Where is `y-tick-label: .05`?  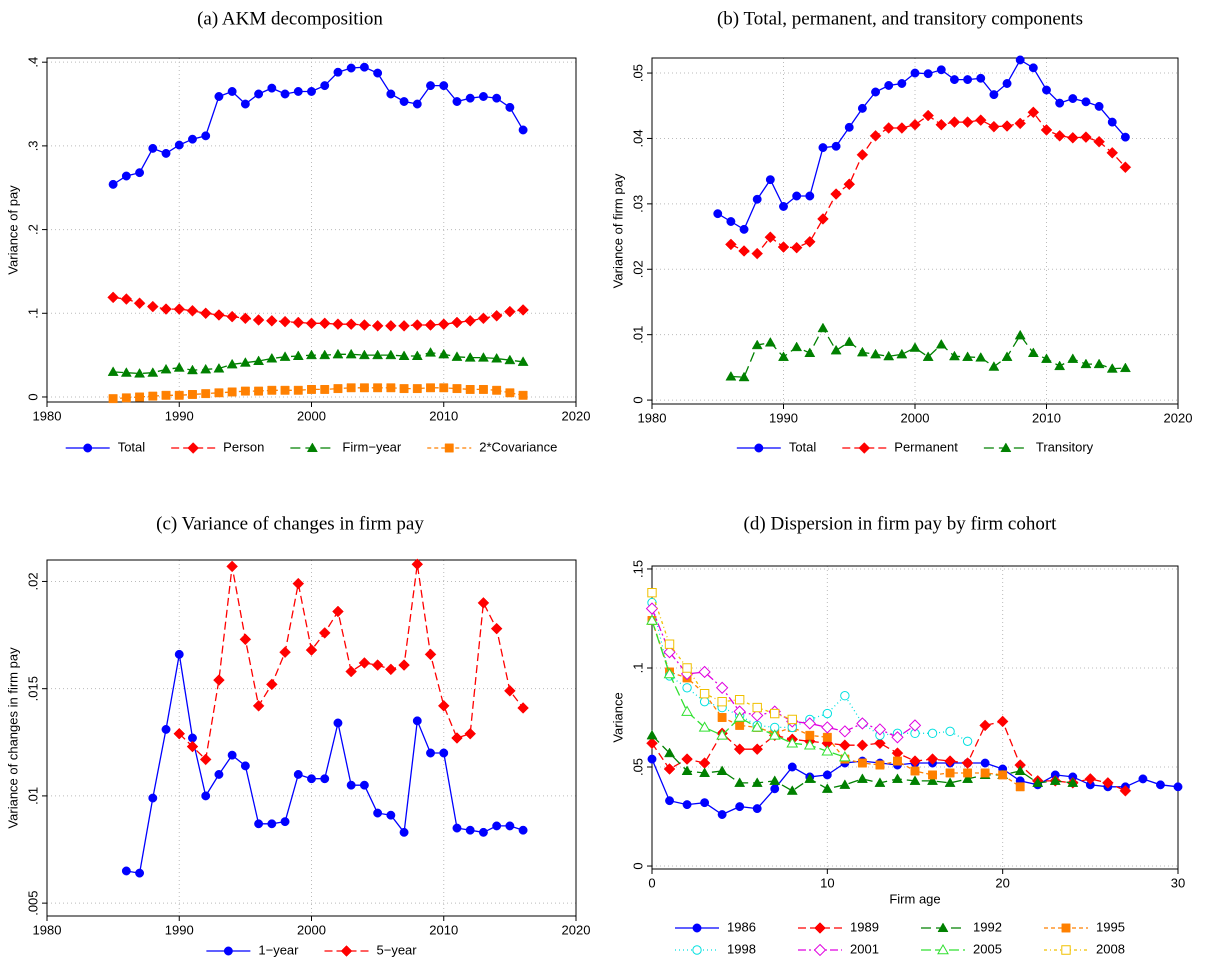
y-tick-label: .05 is located at coordinates (637, 767).